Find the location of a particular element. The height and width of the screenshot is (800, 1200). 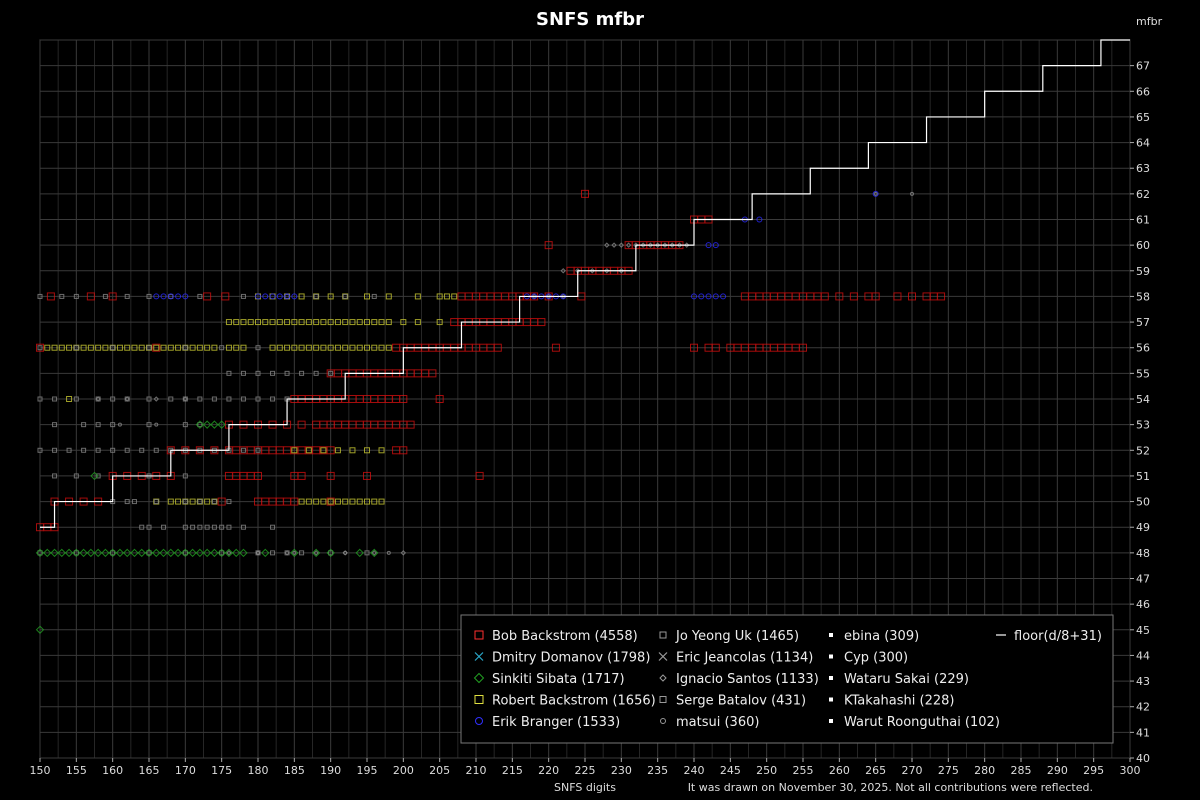

legend-label: Wataru Sakai (229) is located at coordinates (906, 679).